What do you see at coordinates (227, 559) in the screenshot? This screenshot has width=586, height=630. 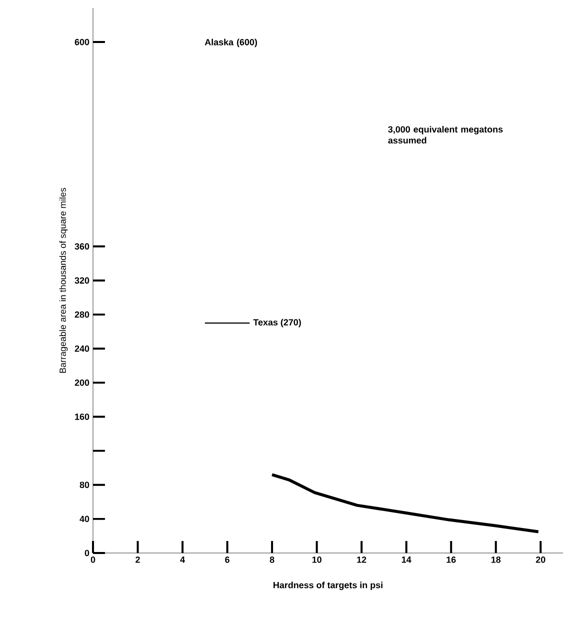 I see `x-tick-label: 6` at bounding box center [227, 559].